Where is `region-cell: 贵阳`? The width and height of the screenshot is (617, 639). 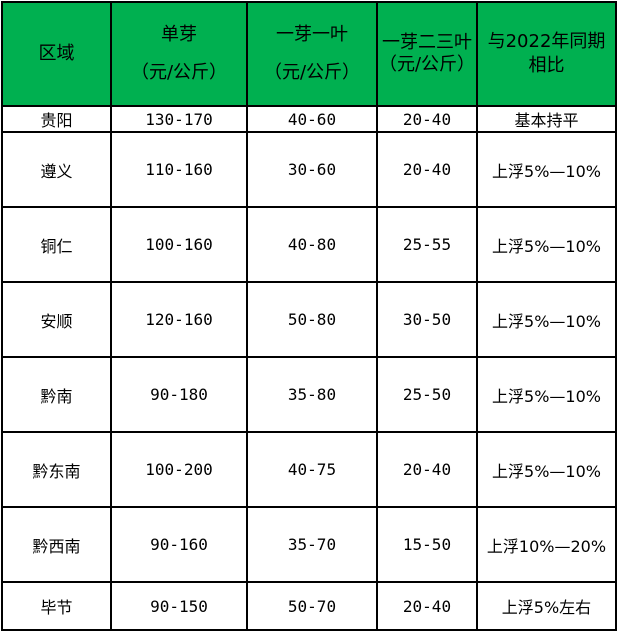 region-cell: 贵阳 is located at coordinates (56, 119).